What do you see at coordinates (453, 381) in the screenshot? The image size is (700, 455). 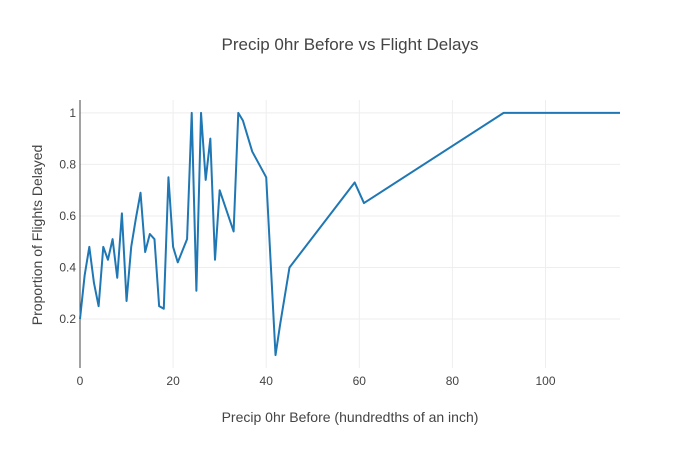 I see `x-tick-label: 80` at bounding box center [453, 381].